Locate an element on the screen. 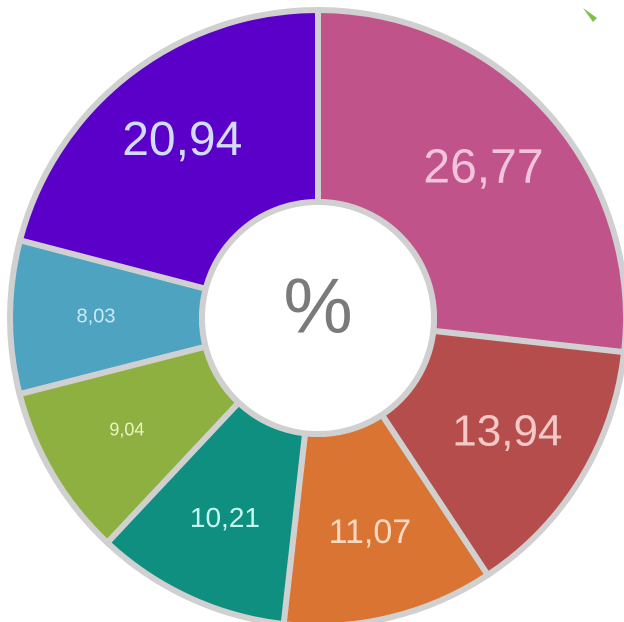  check-icon is located at coordinates (590, 15).